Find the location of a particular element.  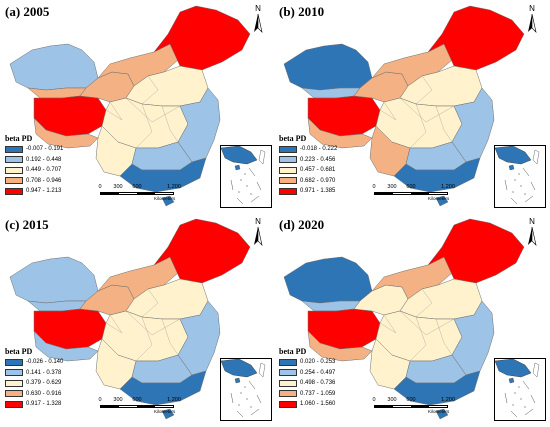

legend-label: 0.947 - 1.213 is located at coordinates (44, 191).